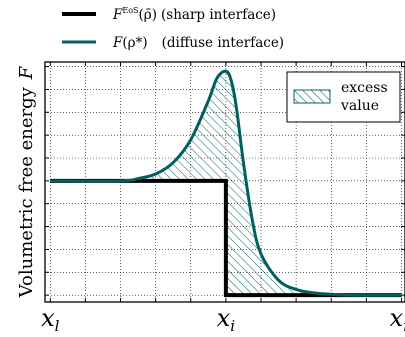 This screenshot has width=405, height=337. What do you see at coordinates (26, 181) in the screenshot?
I see `y-axis-label: Volumetric free energyF` at bounding box center [26, 181].